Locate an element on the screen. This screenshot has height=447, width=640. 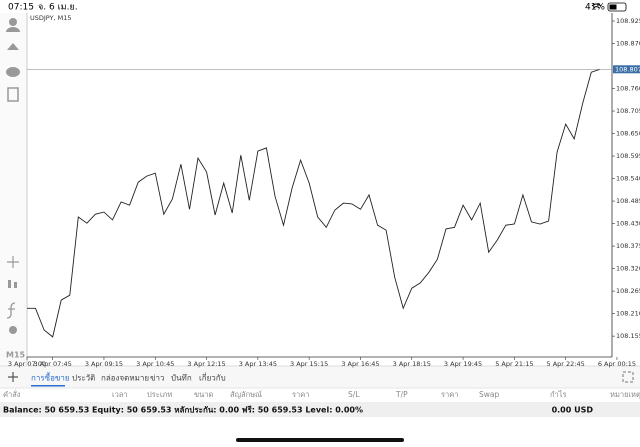
left-toolbar is located at coordinates (13, 189).